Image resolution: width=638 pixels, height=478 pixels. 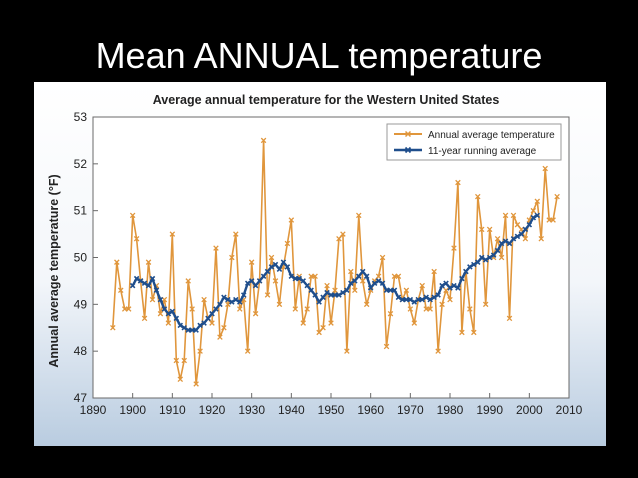 I want to click on legend-box, so click(x=474, y=142).